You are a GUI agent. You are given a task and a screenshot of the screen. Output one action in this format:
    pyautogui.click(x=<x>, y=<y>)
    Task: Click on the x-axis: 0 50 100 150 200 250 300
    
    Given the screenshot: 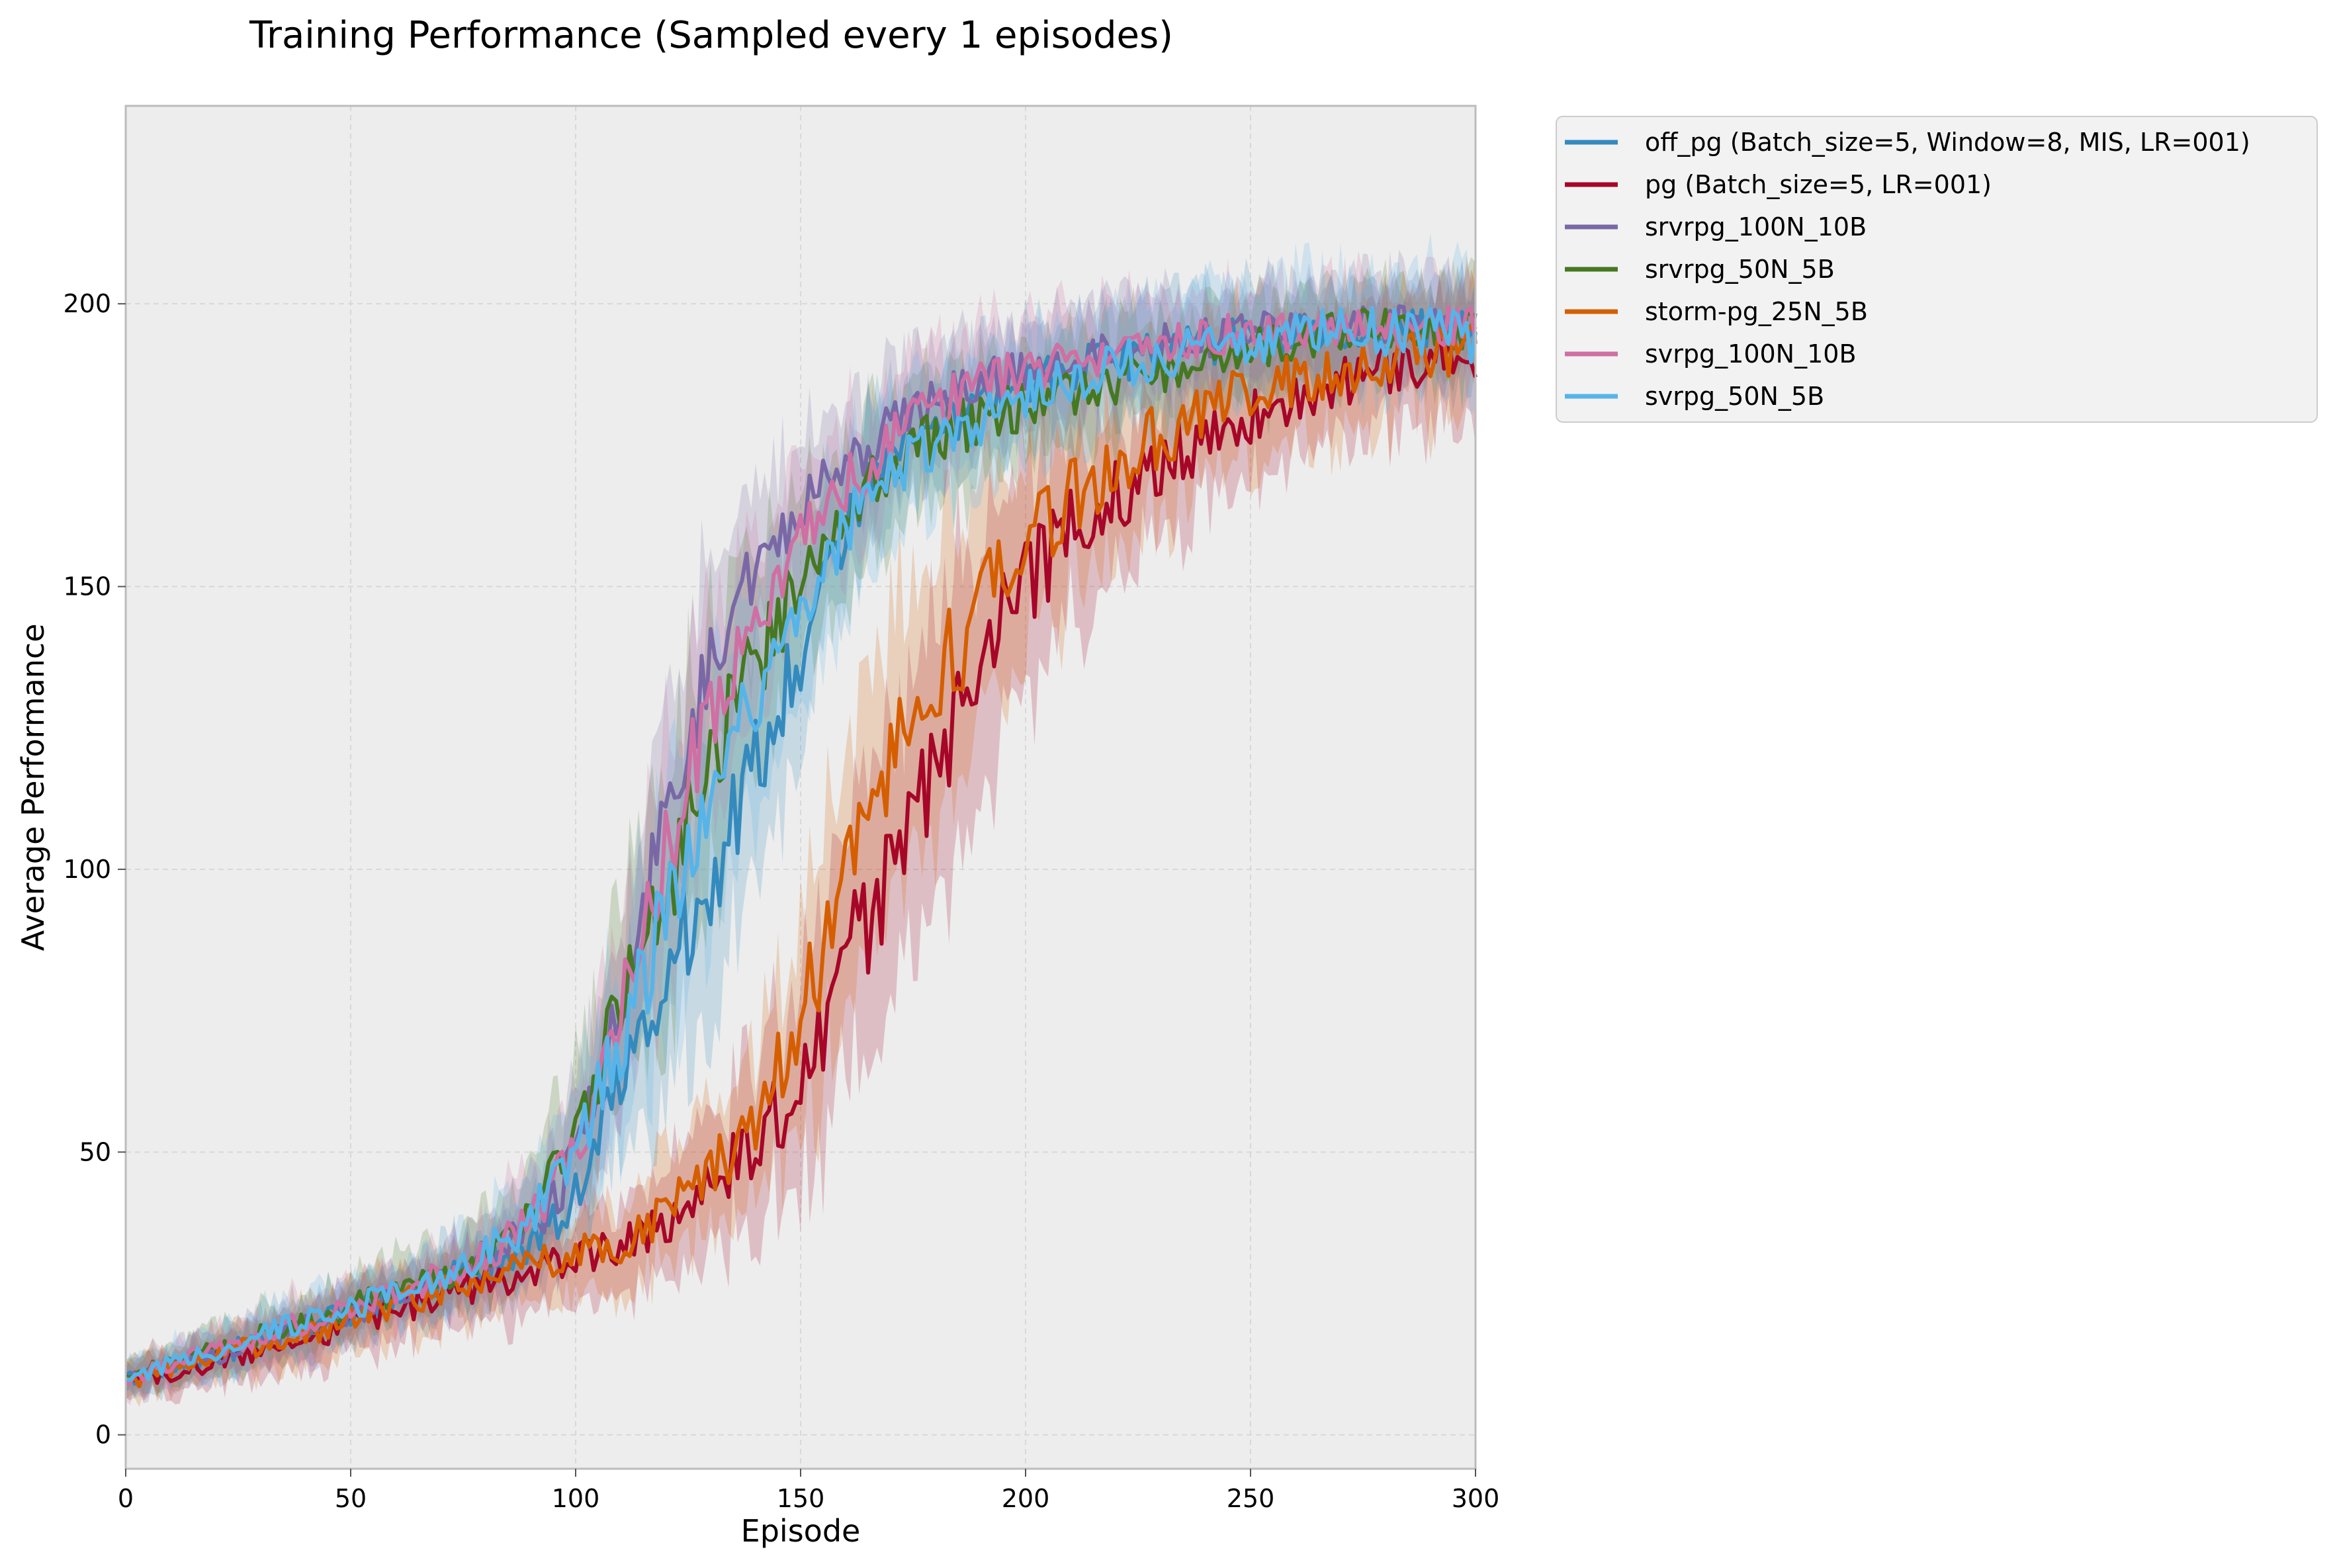 What is the action you would take?
    pyautogui.click(x=808, y=1491)
    